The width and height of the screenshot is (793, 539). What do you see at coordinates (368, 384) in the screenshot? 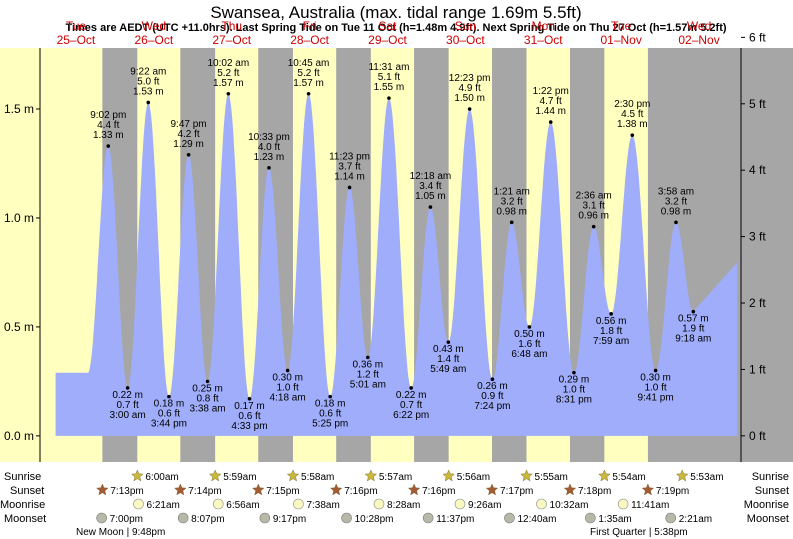
I see `tide-label: 5:01 am` at bounding box center [368, 384].